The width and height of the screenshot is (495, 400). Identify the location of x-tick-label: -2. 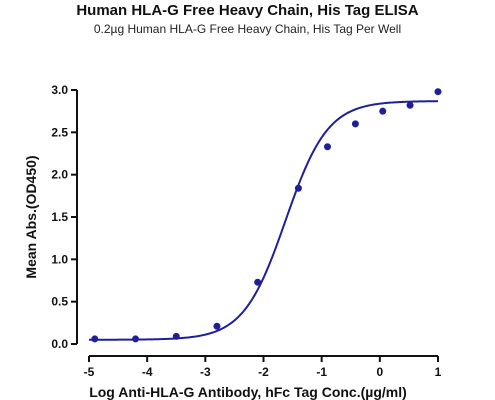
(263, 372).